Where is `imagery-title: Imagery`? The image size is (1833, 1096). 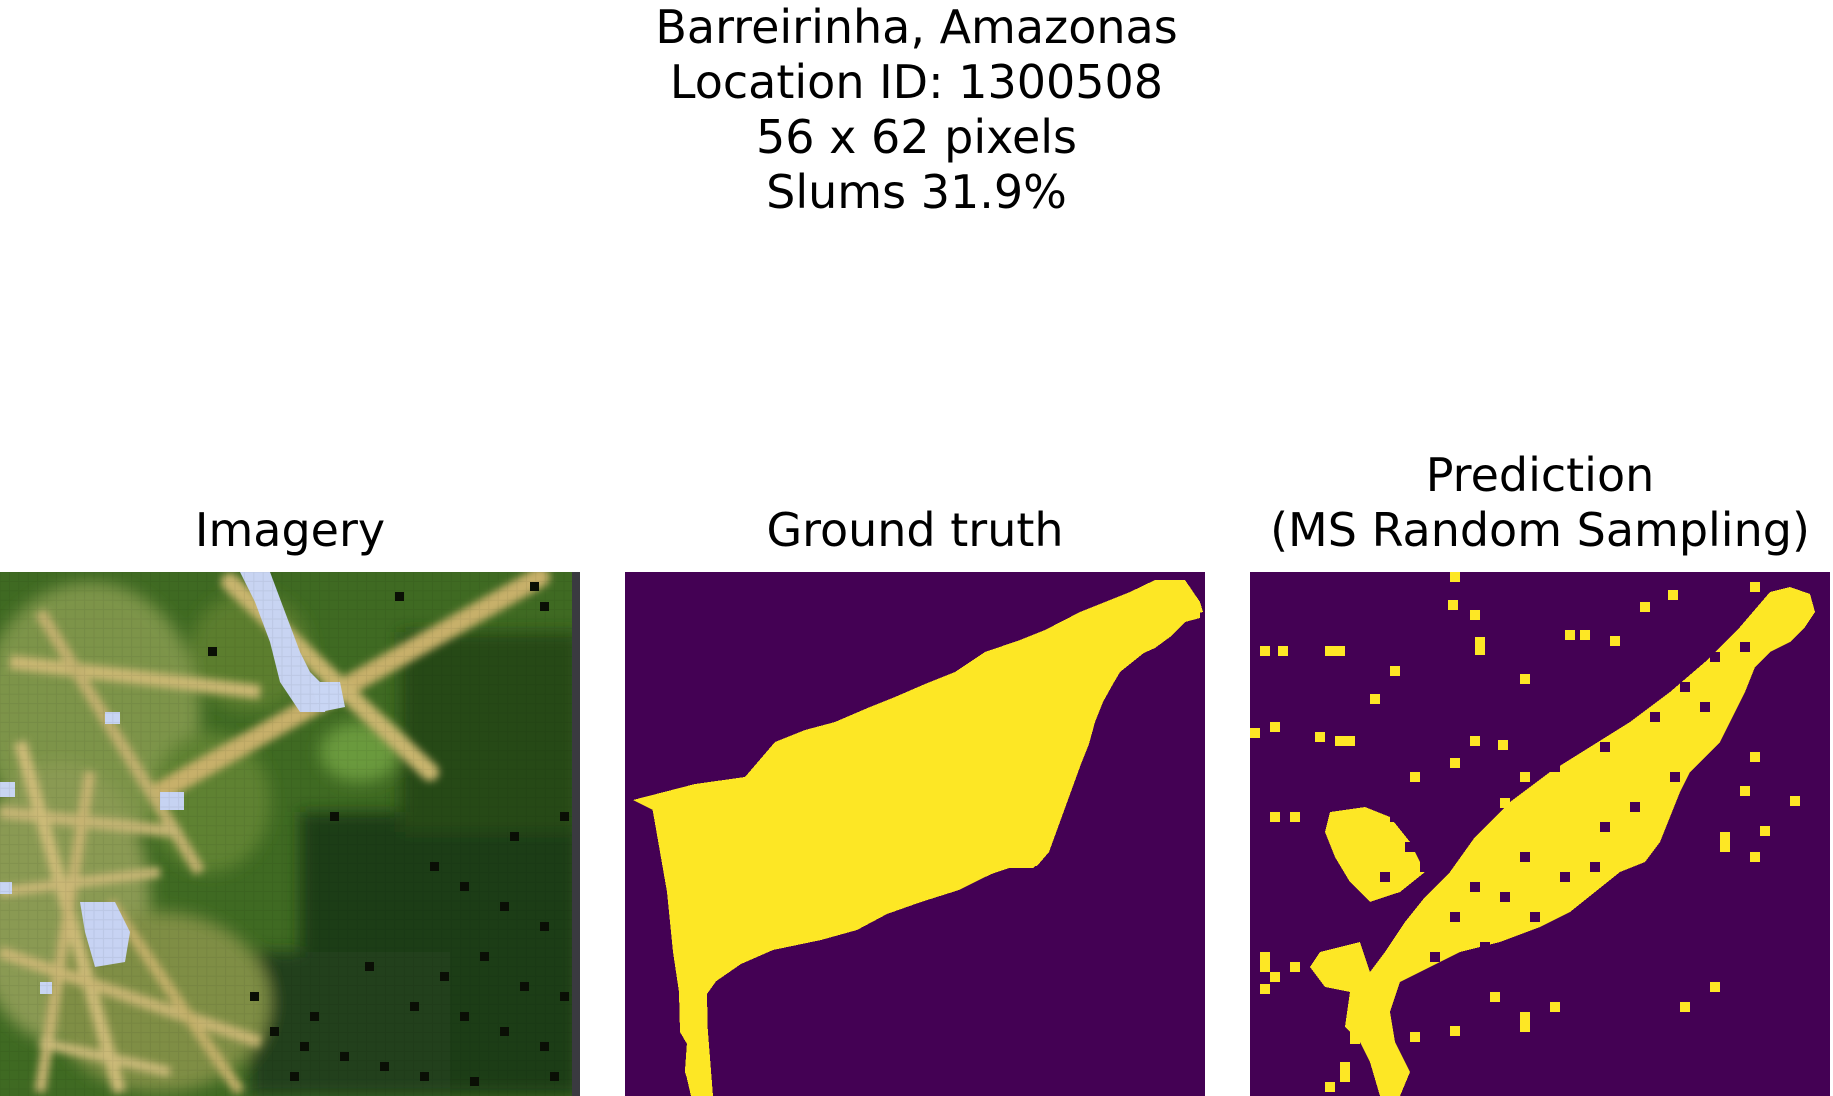
imagery-title: Imagery is located at coordinates (290, 530).